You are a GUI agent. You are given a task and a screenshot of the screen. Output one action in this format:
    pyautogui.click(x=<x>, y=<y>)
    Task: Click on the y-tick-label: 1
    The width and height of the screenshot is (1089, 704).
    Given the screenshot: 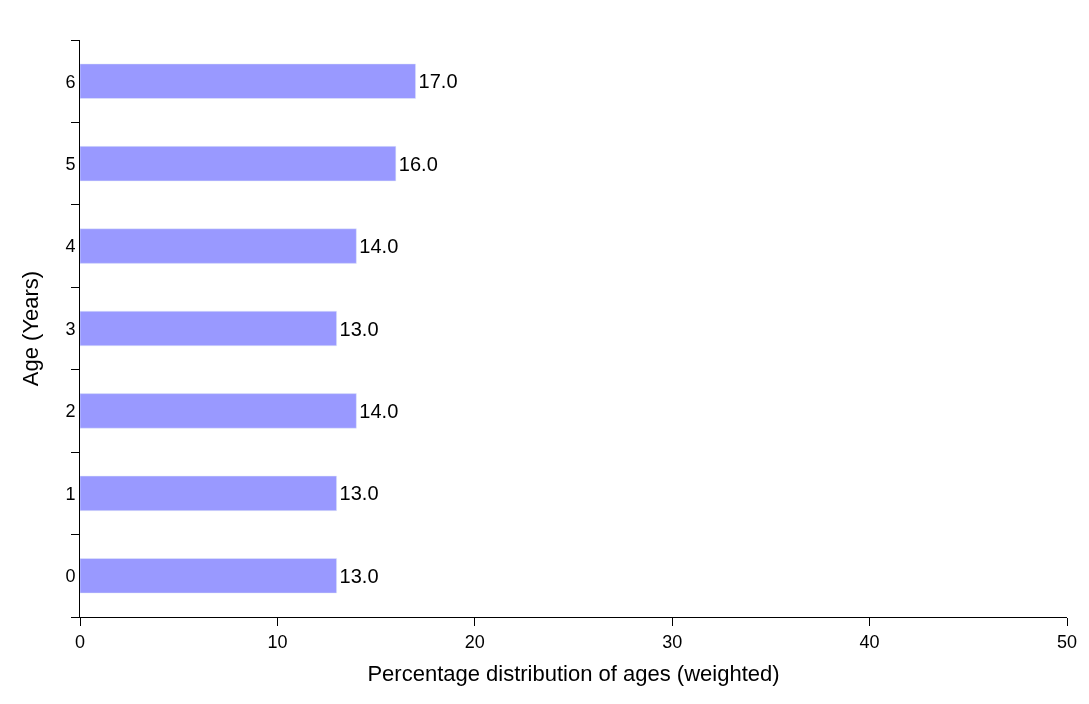 What is the action you would take?
    pyautogui.click(x=70, y=493)
    